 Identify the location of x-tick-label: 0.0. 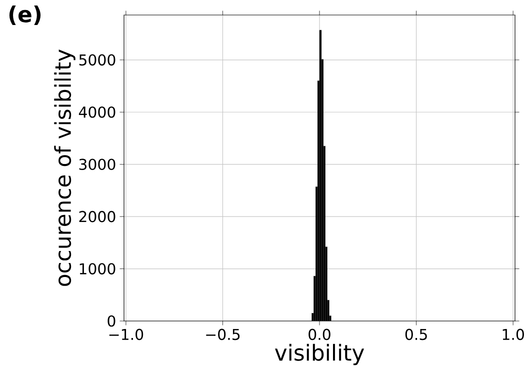
(319, 334).